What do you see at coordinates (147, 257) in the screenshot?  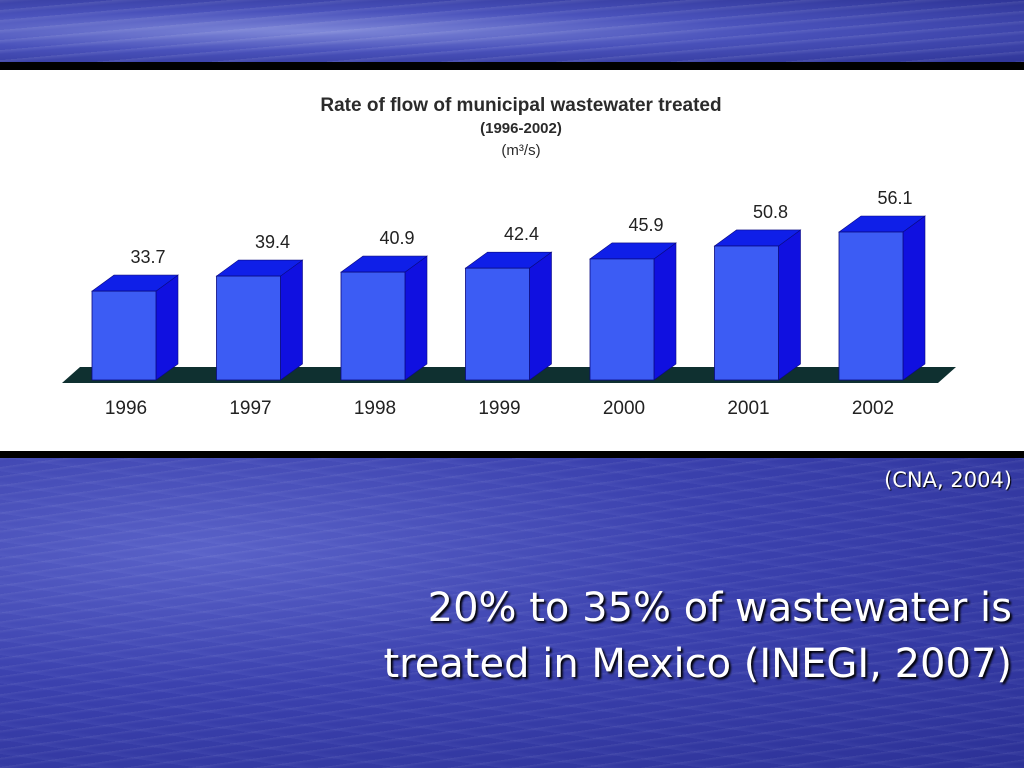 I see `data-label-1996: 33.7` at bounding box center [147, 257].